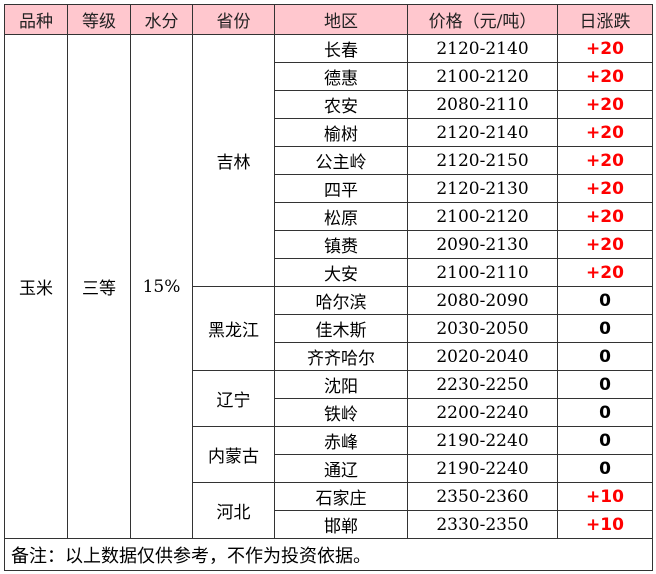 The width and height of the screenshot is (656, 574). I want to click on note-row: 备注：以上数据仅供参考，不作为投资依据。, so click(328, 554).